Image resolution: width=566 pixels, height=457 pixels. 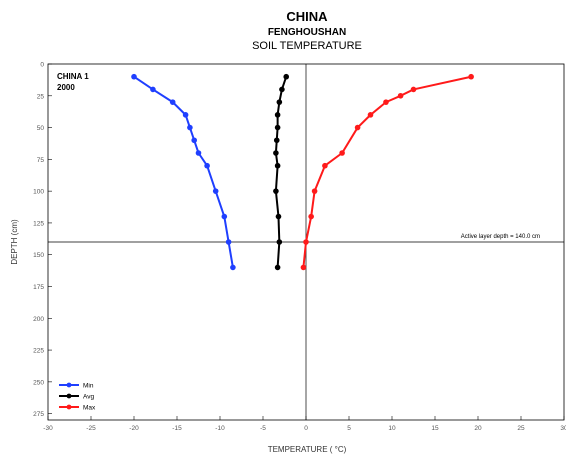 I want to click on legend-label-min: Min, so click(x=88, y=386).